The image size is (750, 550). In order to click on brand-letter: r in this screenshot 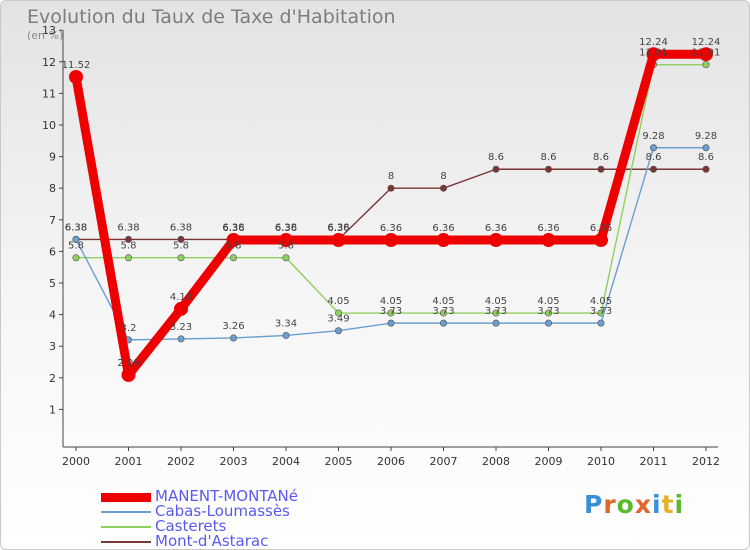, I will do `click(610, 504)`.